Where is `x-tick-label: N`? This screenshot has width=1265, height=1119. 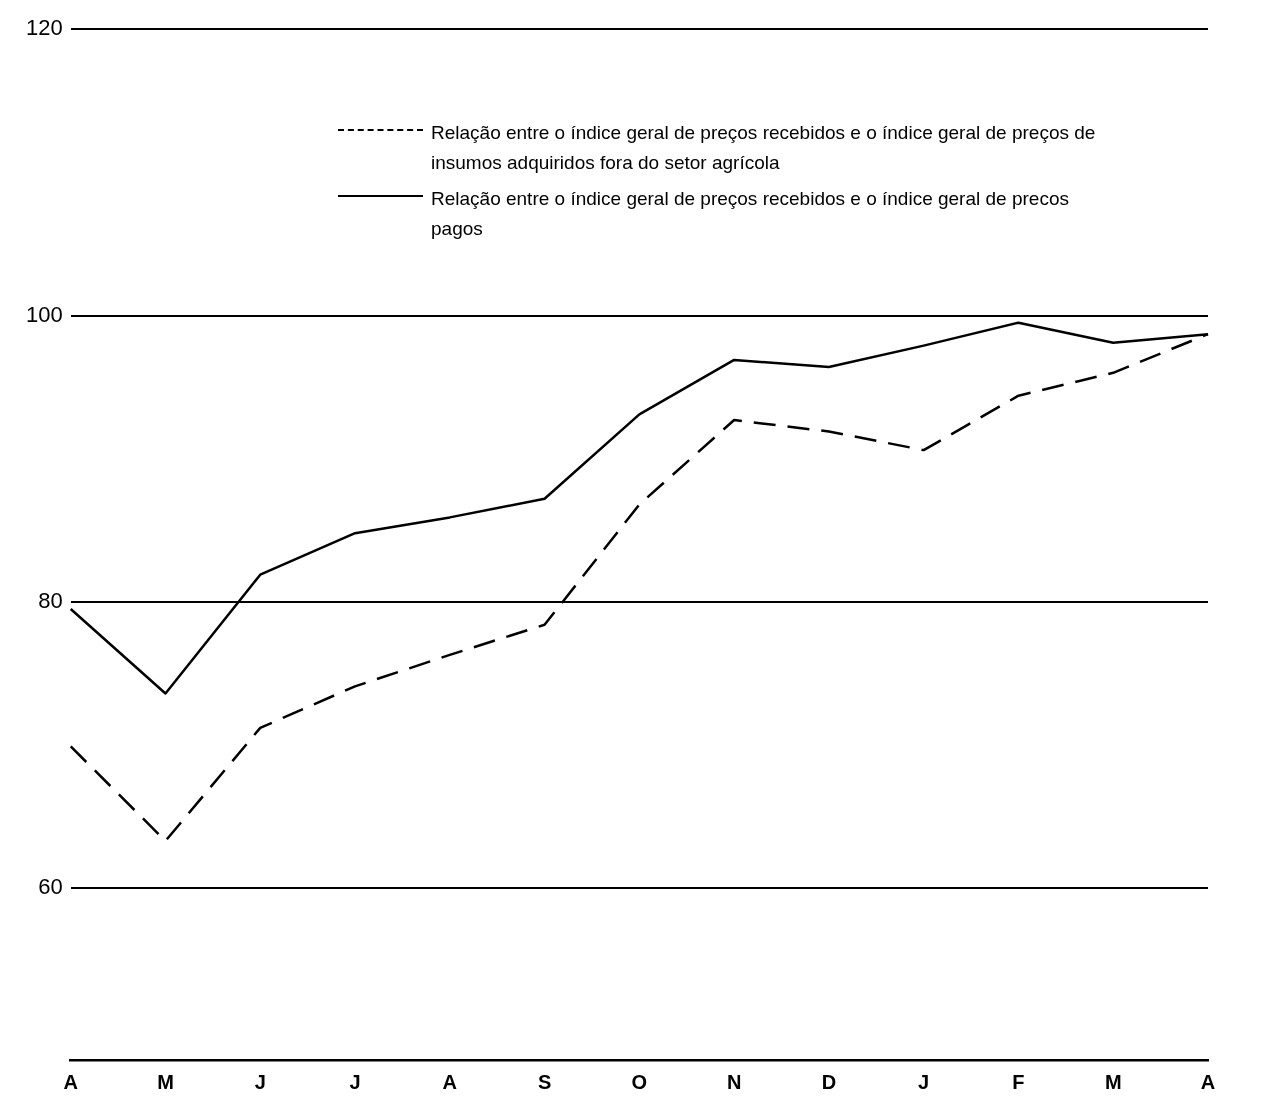 x-tick-label: N is located at coordinates (734, 1081).